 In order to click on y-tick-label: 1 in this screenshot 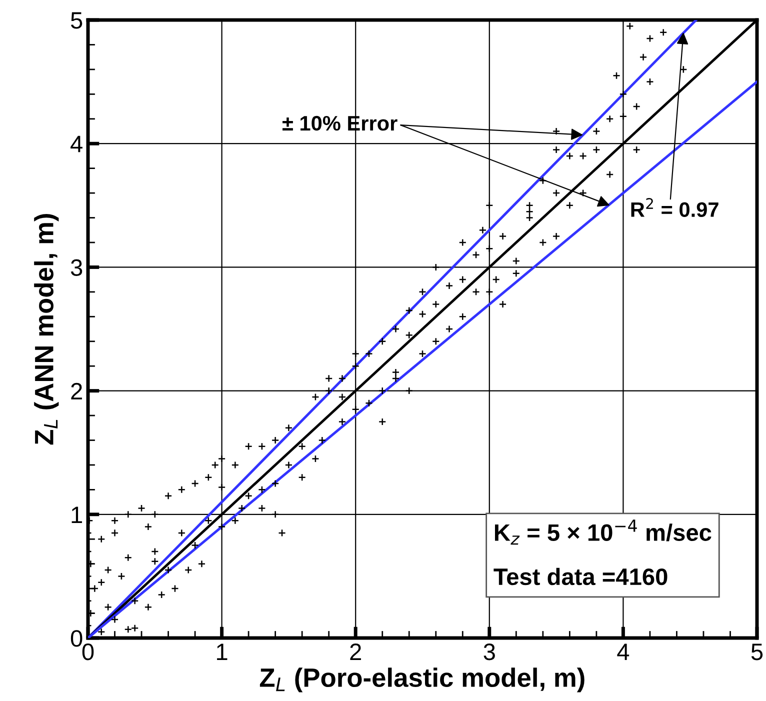, I will do `click(77, 514)`.